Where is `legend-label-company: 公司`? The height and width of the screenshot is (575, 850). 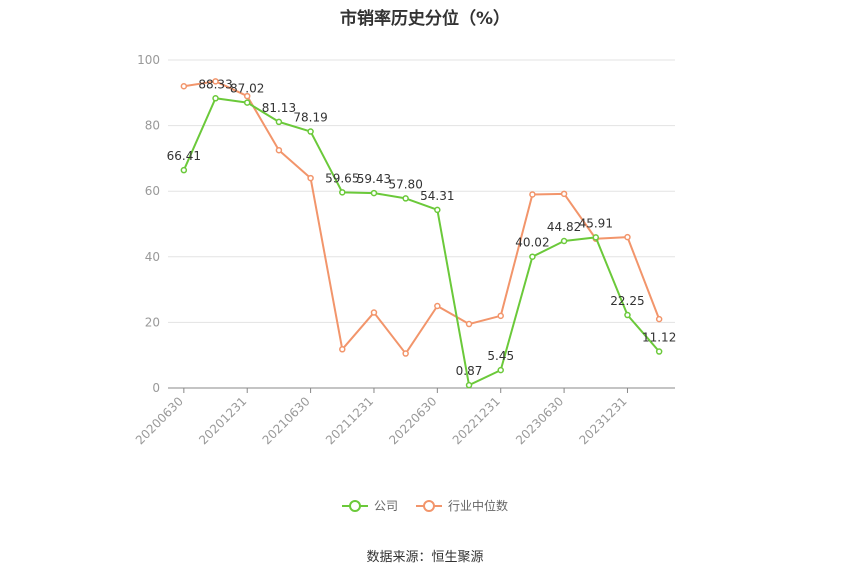
legend-label-company: 公司 is located at coordinates (385, 506).